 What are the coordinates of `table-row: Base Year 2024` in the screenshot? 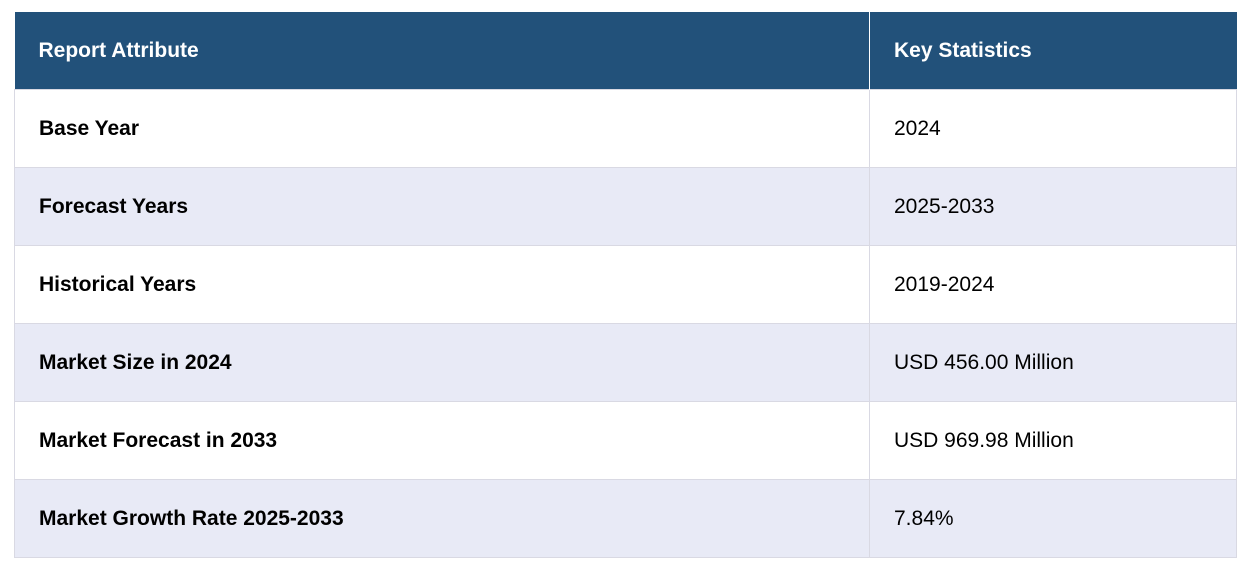 It's located at (625, 128).